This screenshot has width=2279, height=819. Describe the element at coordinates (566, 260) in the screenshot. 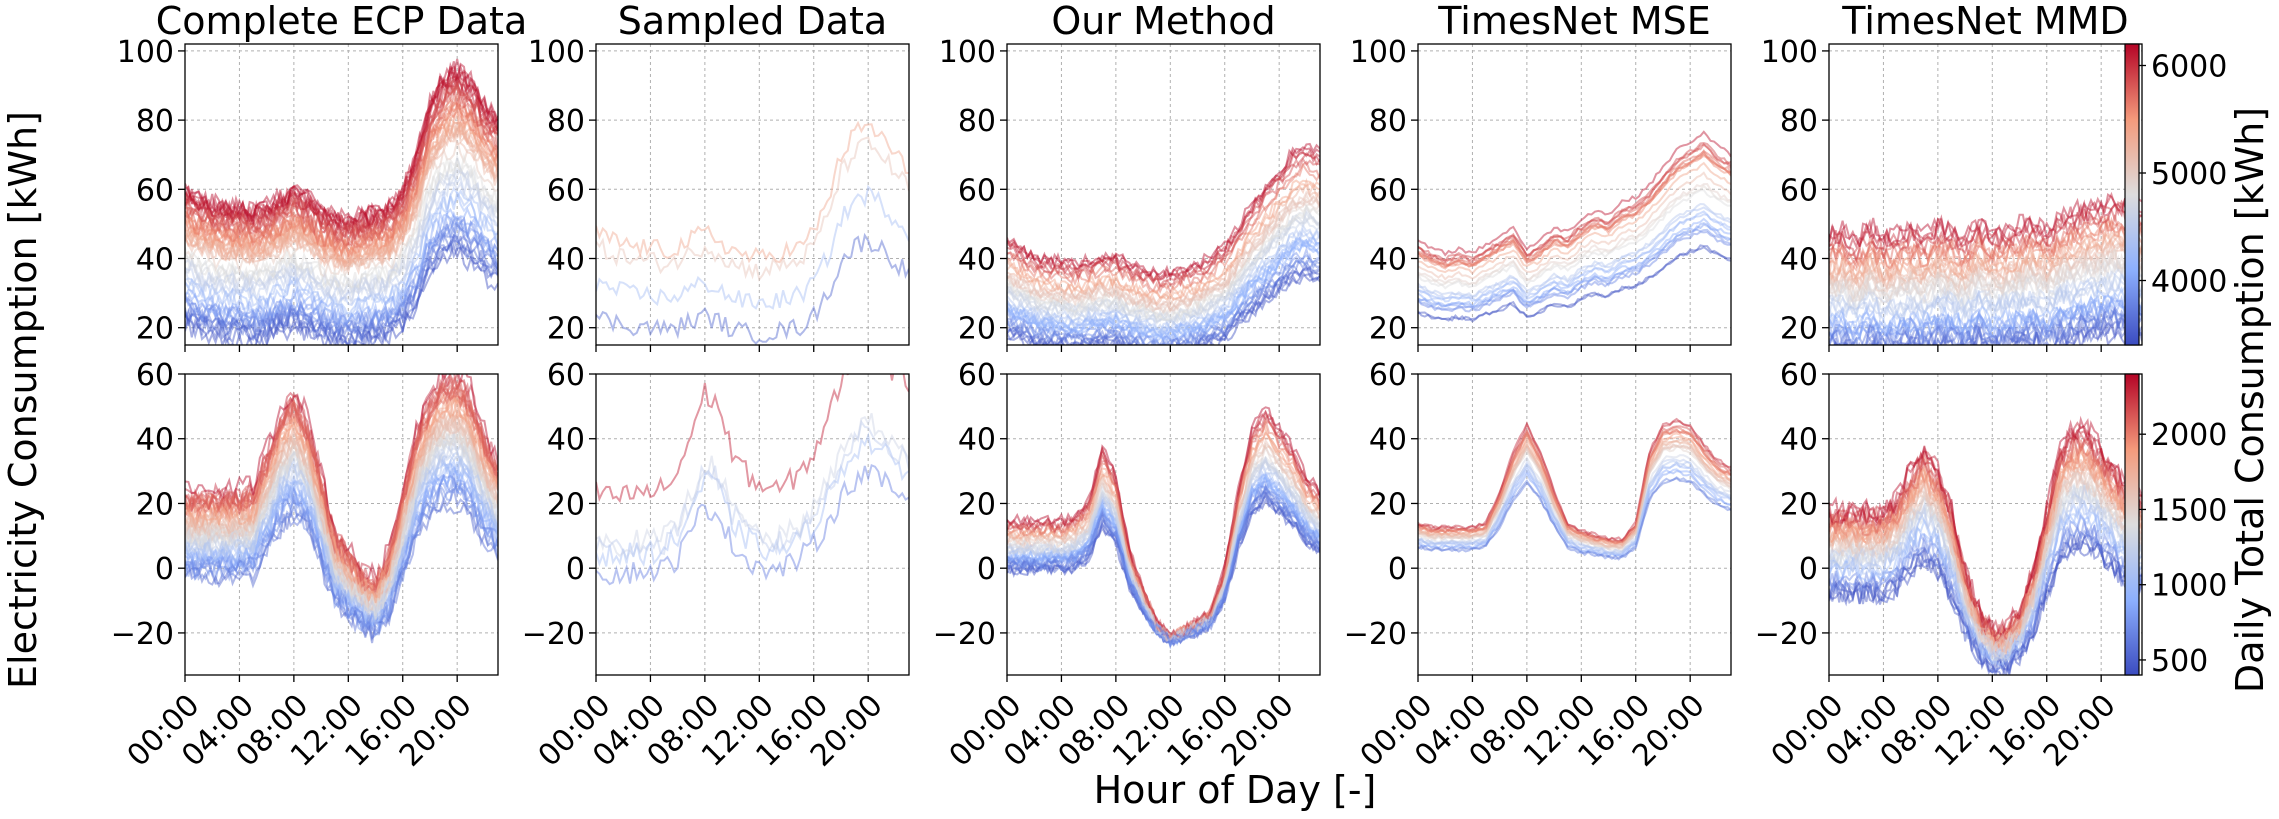

I see `y-tick-label: 40` at that location.